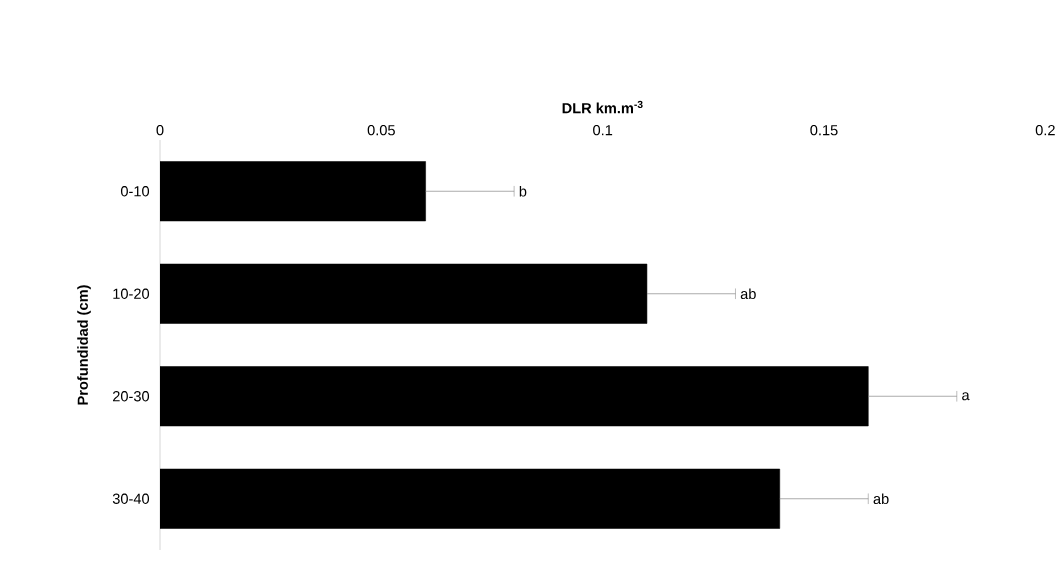  I want to click on annotation: b, so click(523, 191).